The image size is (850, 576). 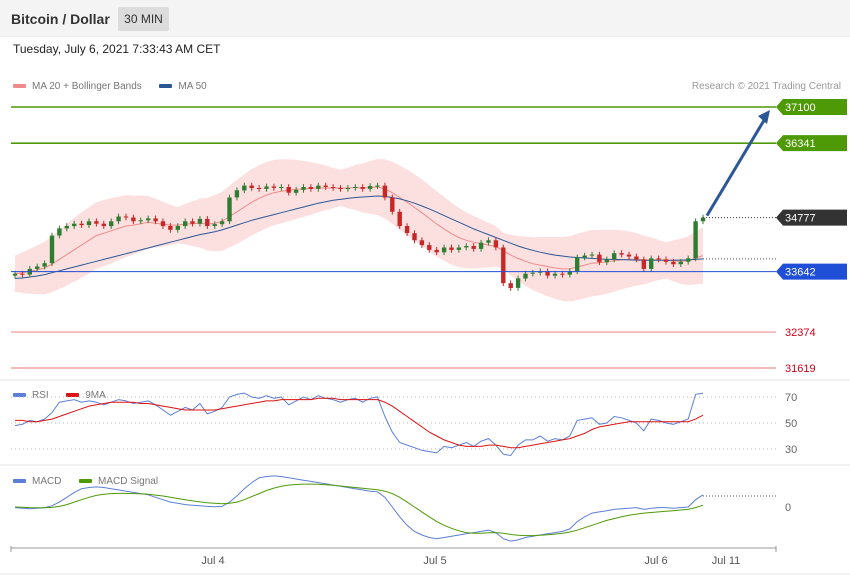 What do you see at coordinates (359, 423) in the screenshot?
I see `rsi-ma-line` at bounding box center [359, 423].